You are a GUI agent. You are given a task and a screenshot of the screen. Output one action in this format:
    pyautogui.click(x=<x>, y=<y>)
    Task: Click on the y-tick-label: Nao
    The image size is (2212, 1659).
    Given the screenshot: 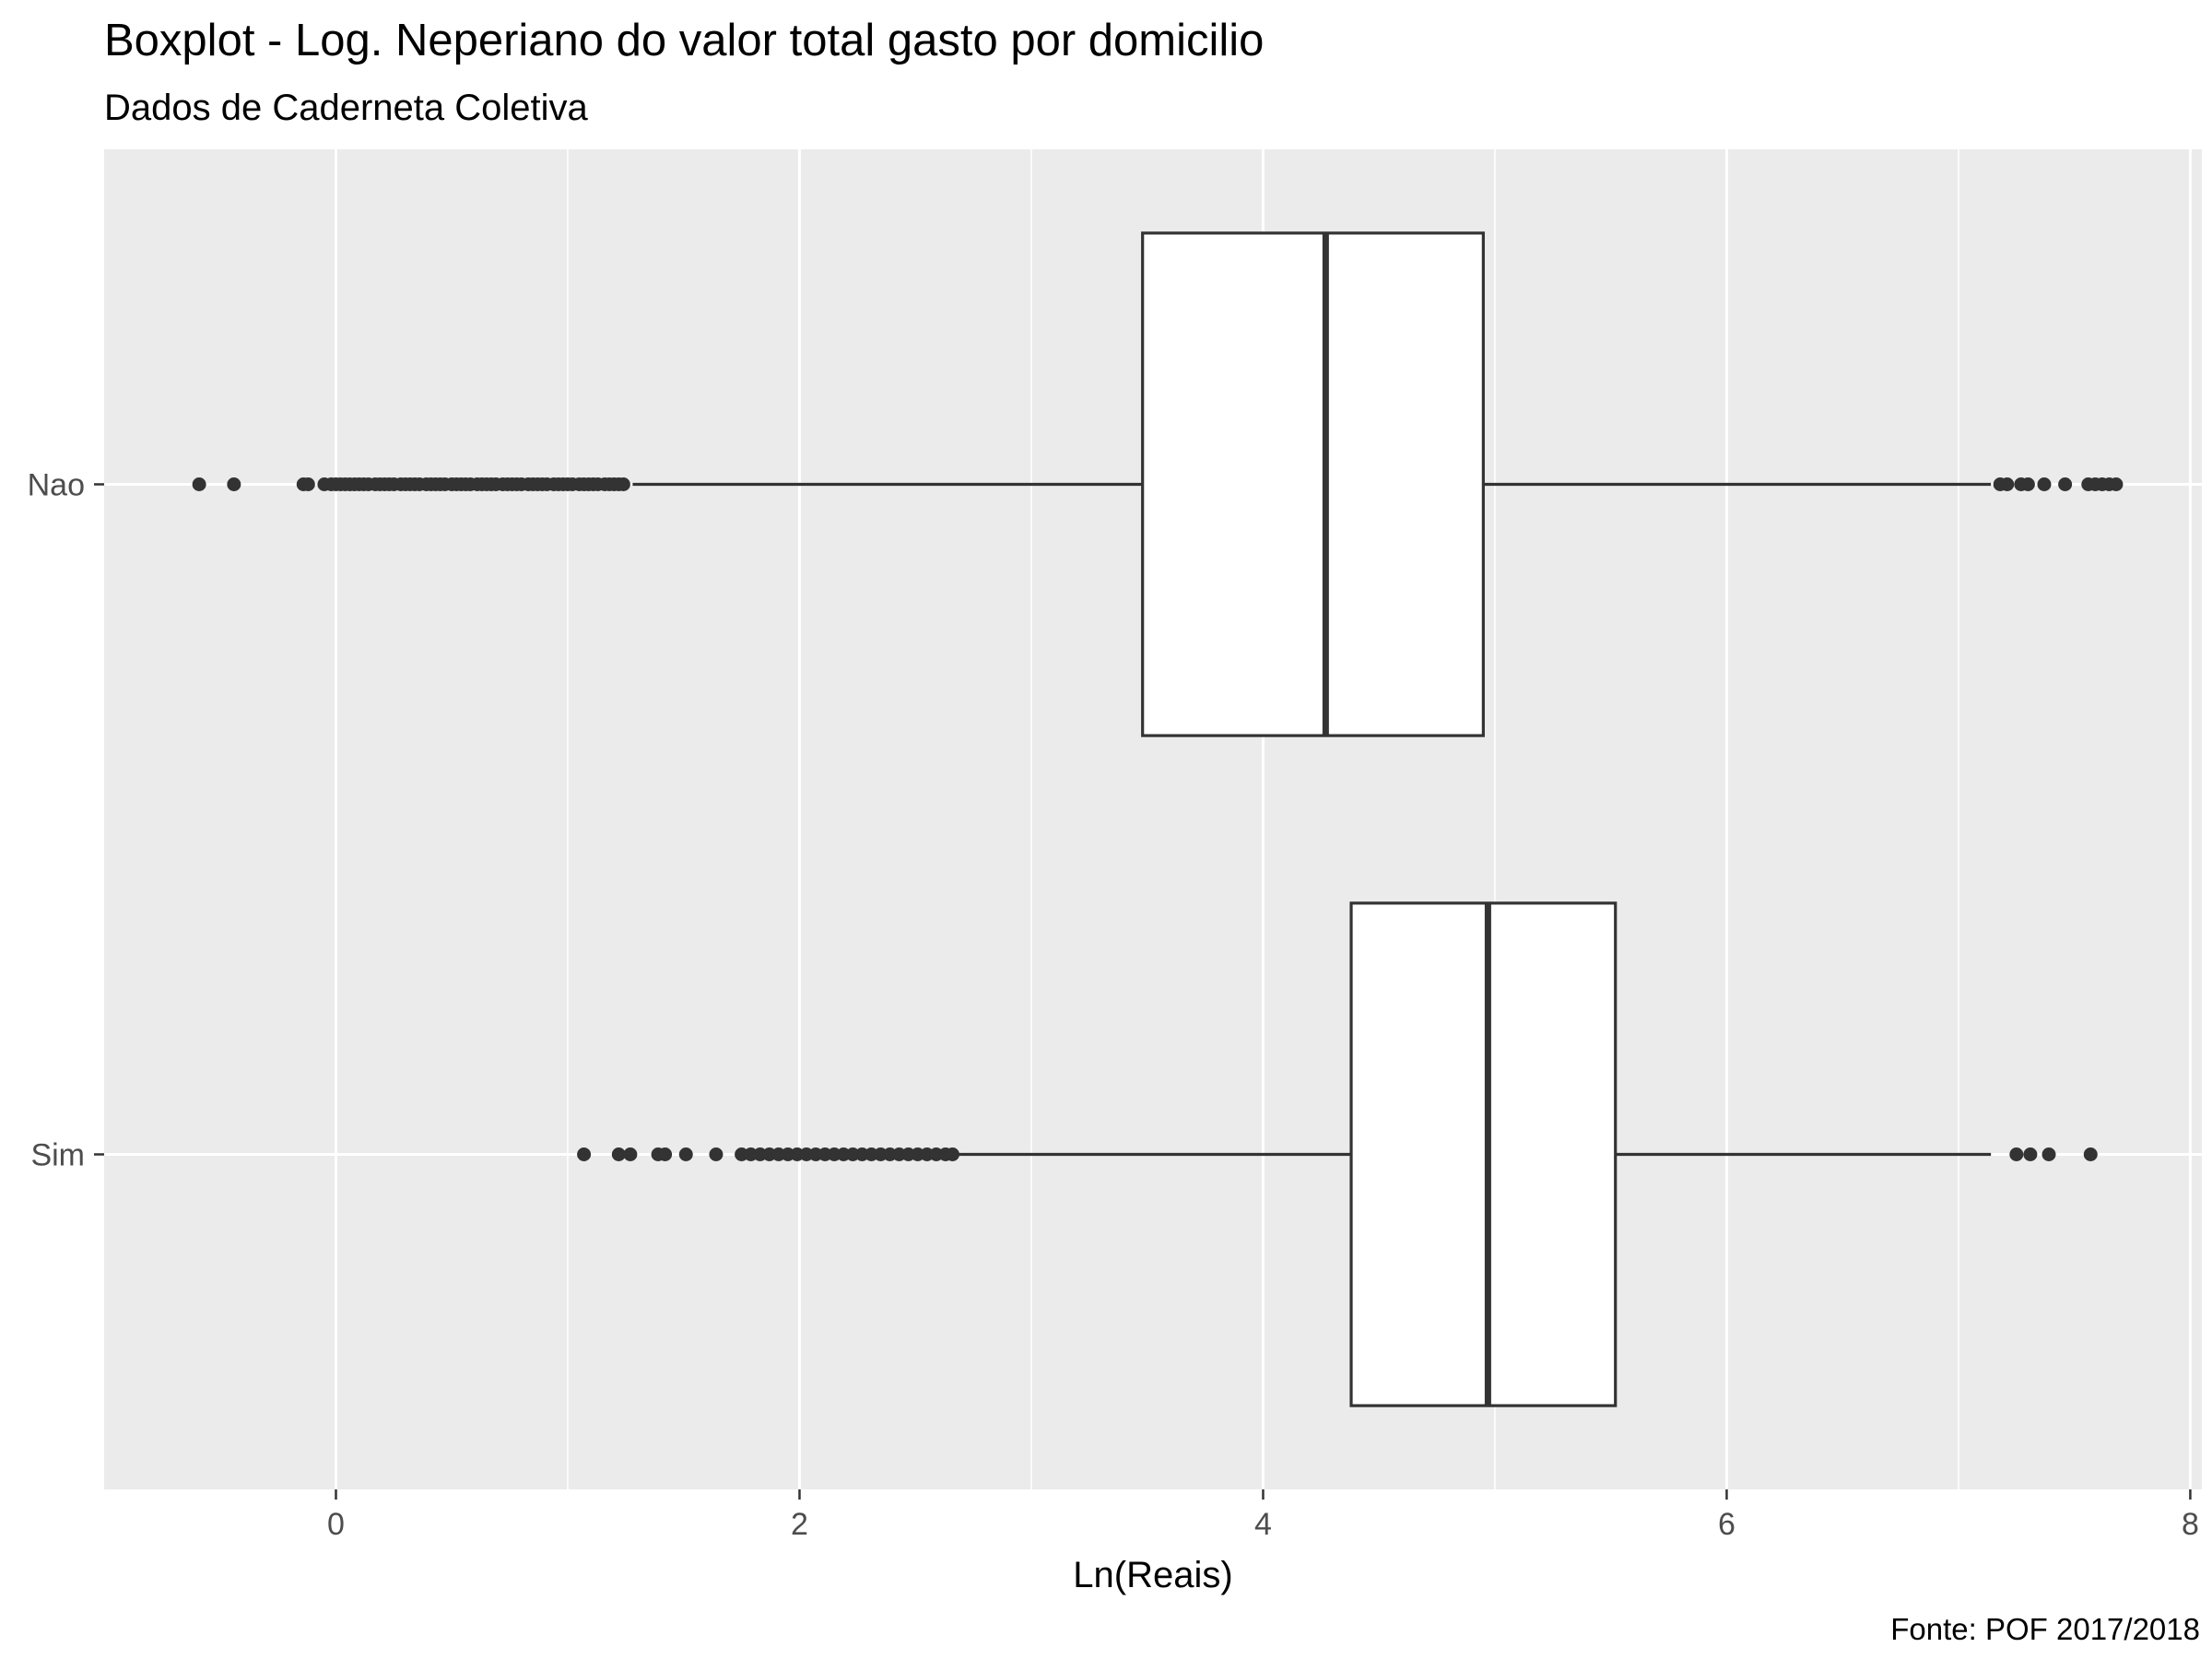 What is the action you would take?
    pyautogui.click(x=56, y=485)
    